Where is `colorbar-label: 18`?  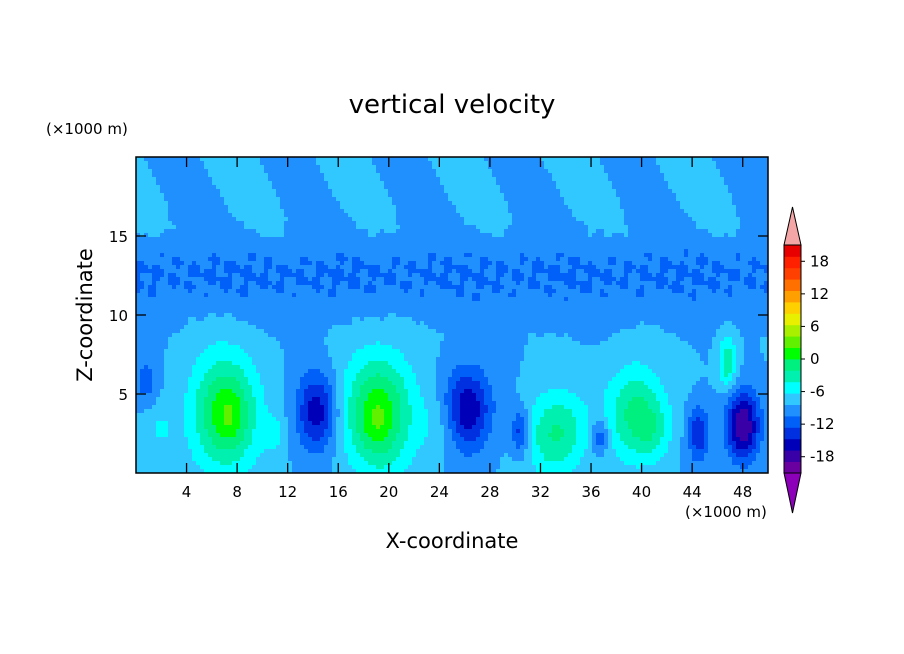
colorbar-label: 18 is located at coordinates (819, 261).